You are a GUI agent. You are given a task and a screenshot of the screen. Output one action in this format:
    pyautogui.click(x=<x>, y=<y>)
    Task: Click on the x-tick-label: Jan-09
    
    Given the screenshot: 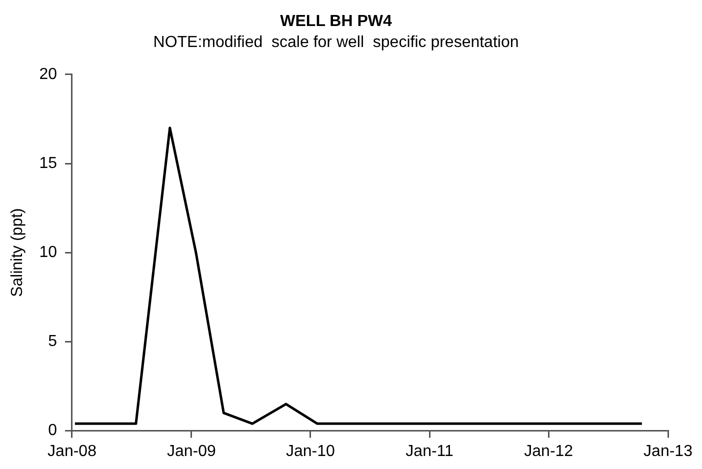 What is the action you would take?
    pyautogui.click(x=191, y=451)
    